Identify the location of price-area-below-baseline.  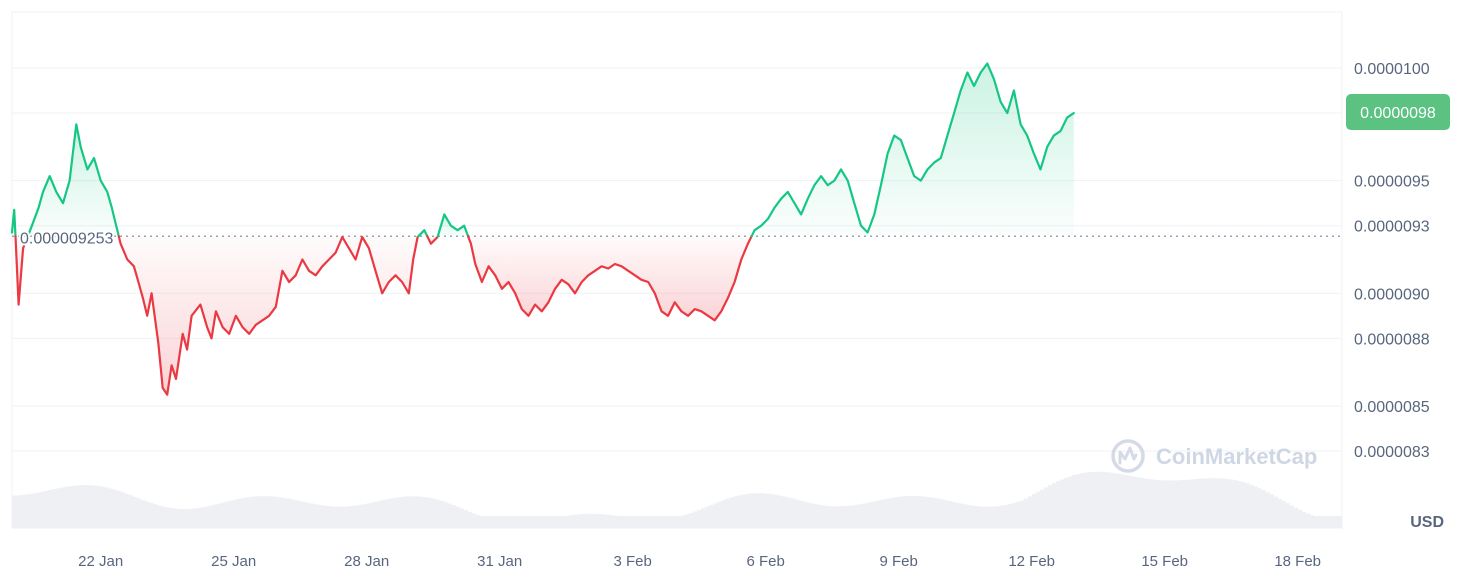
(610, 278).